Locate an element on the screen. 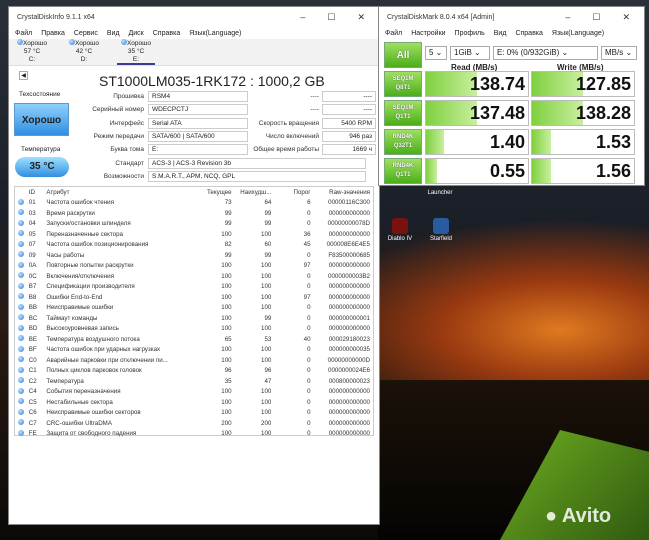 The height and width of the screenshot is (540, 649). health-status-button: Хорошо is located at coordinates (41, 119).